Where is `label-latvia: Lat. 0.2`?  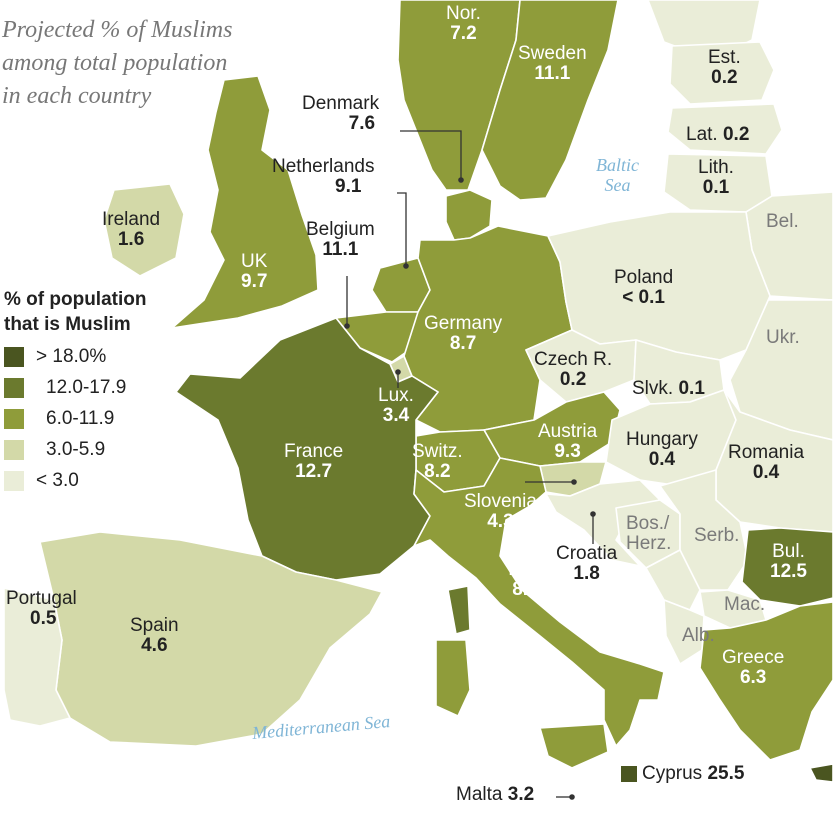
label-latvia: Lat. 0.2 is located at coordinates (718, 134).